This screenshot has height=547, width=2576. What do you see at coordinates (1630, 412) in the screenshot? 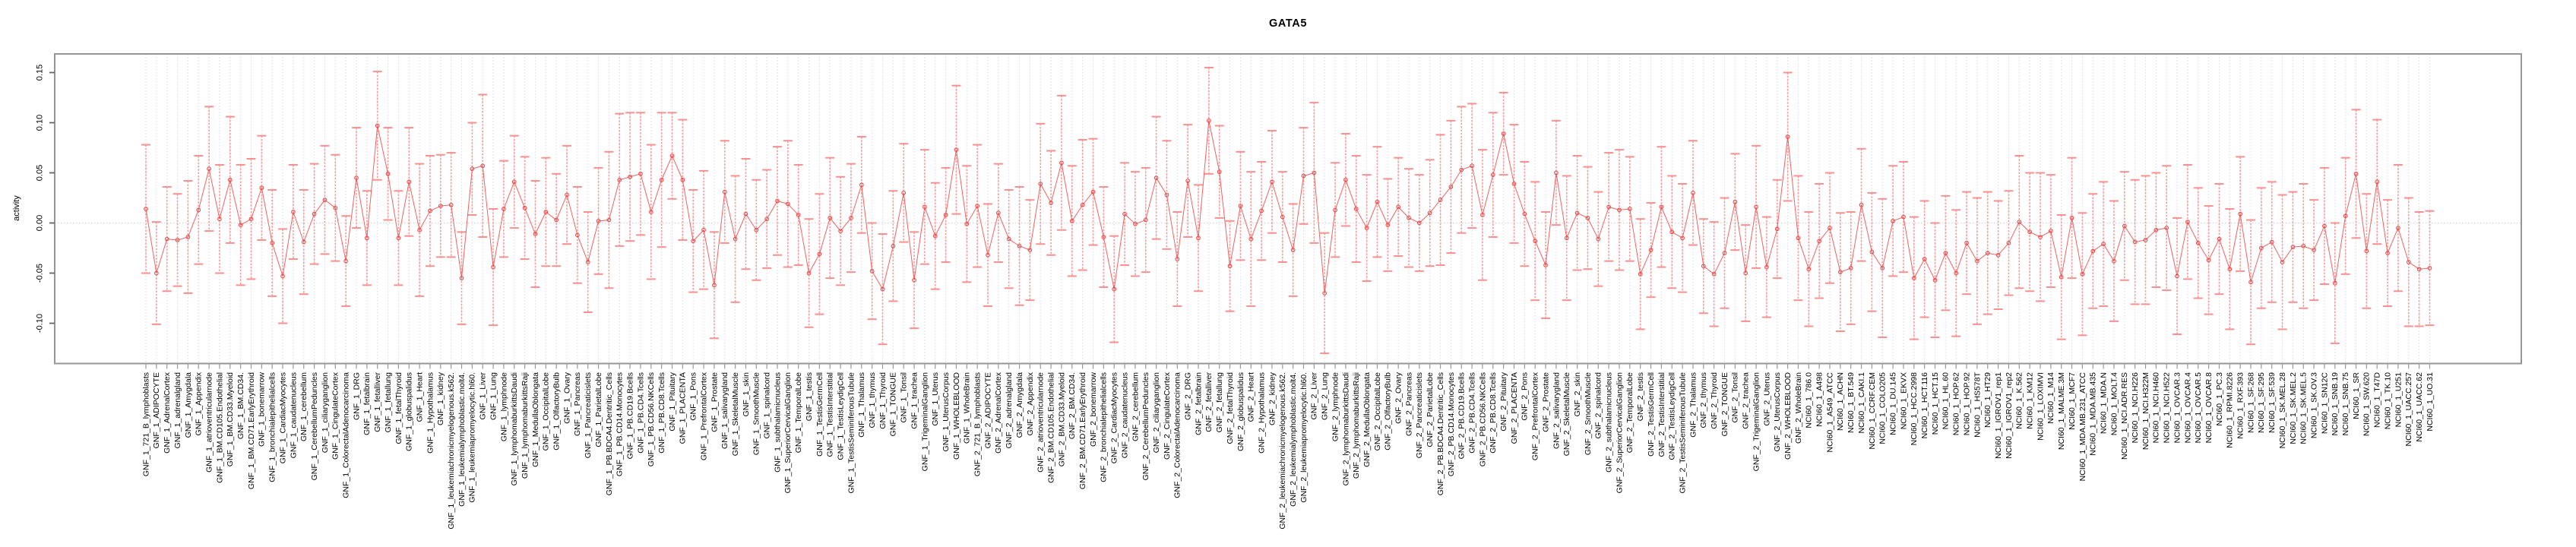
I see `x-tick-label: GNF_2_TemporalLobe` at bounding box center [1630, 412].